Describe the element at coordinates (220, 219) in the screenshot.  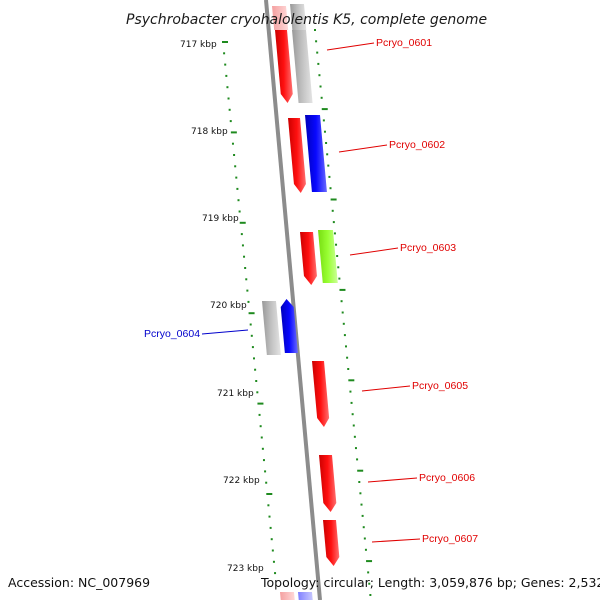
I see `kbp-label: 719 kbp` at that location.